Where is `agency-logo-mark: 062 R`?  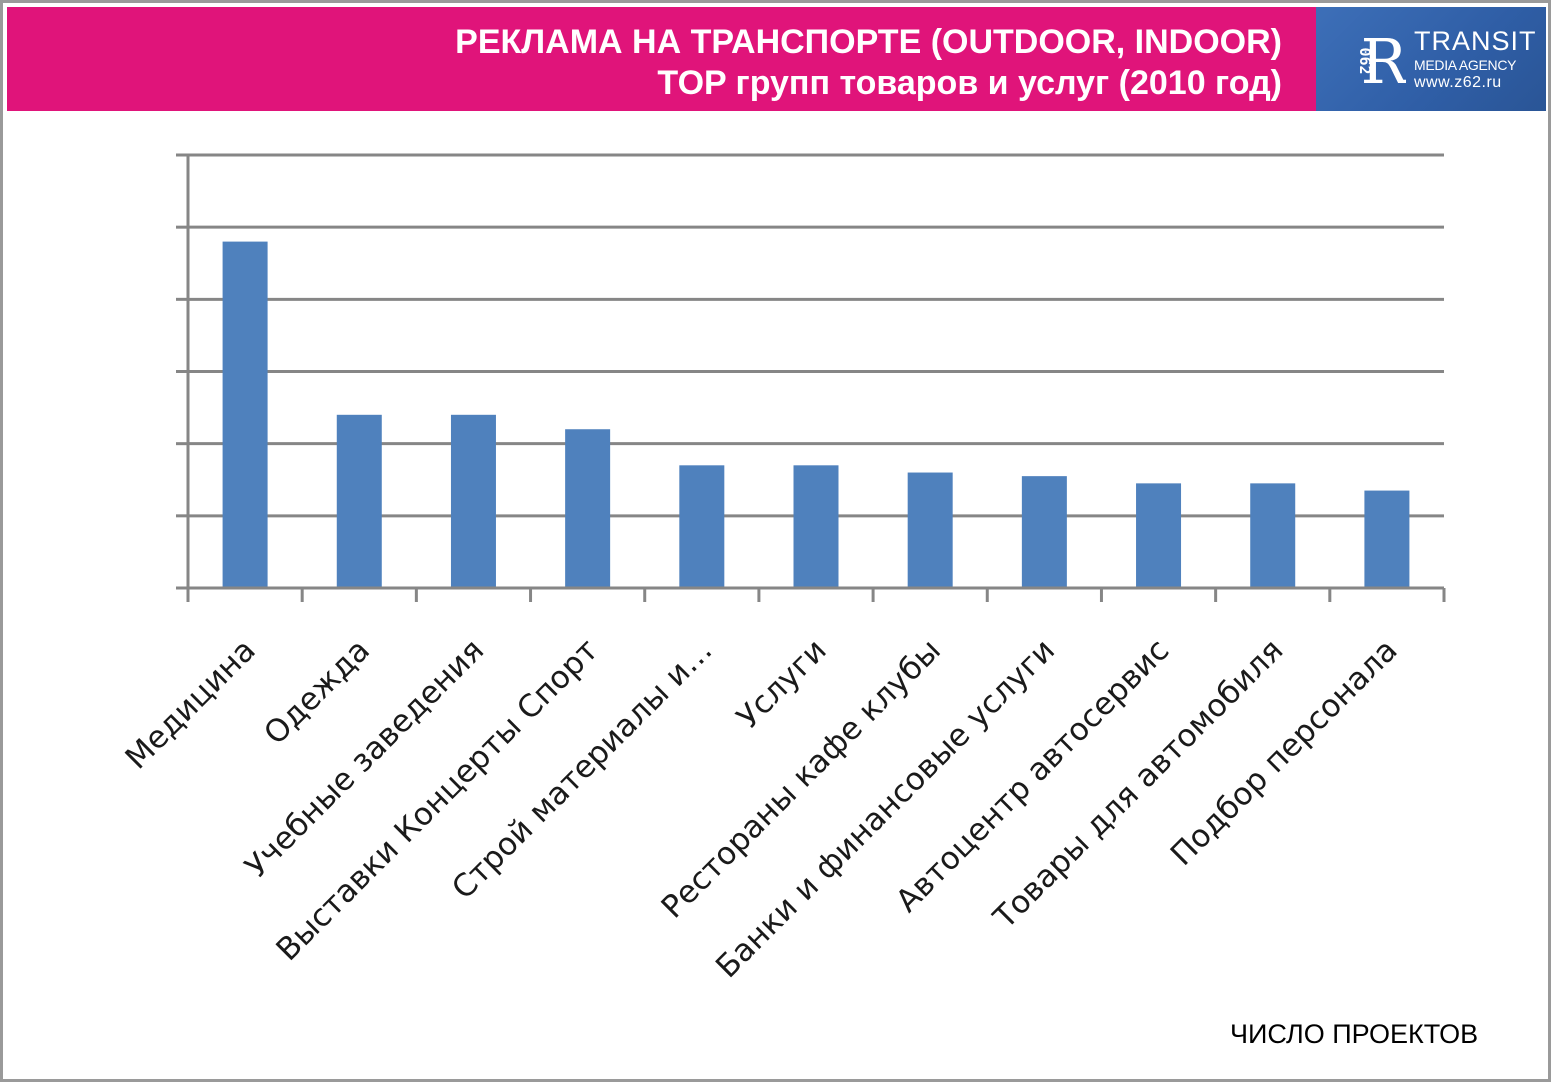
agency-logo-mark: 062 R is located at coordinates (1381, 61).